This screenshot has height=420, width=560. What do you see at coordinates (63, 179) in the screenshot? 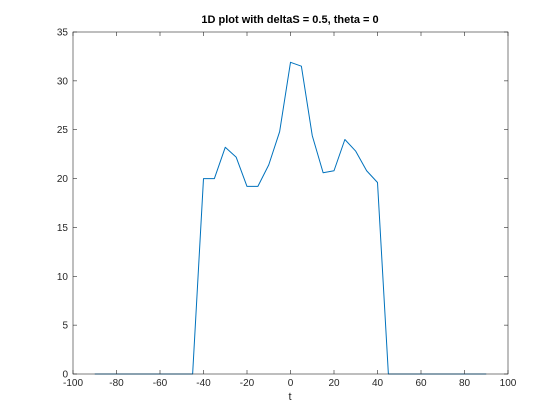
I see `y-tick-label: 20` at bounding box center [63, 179].